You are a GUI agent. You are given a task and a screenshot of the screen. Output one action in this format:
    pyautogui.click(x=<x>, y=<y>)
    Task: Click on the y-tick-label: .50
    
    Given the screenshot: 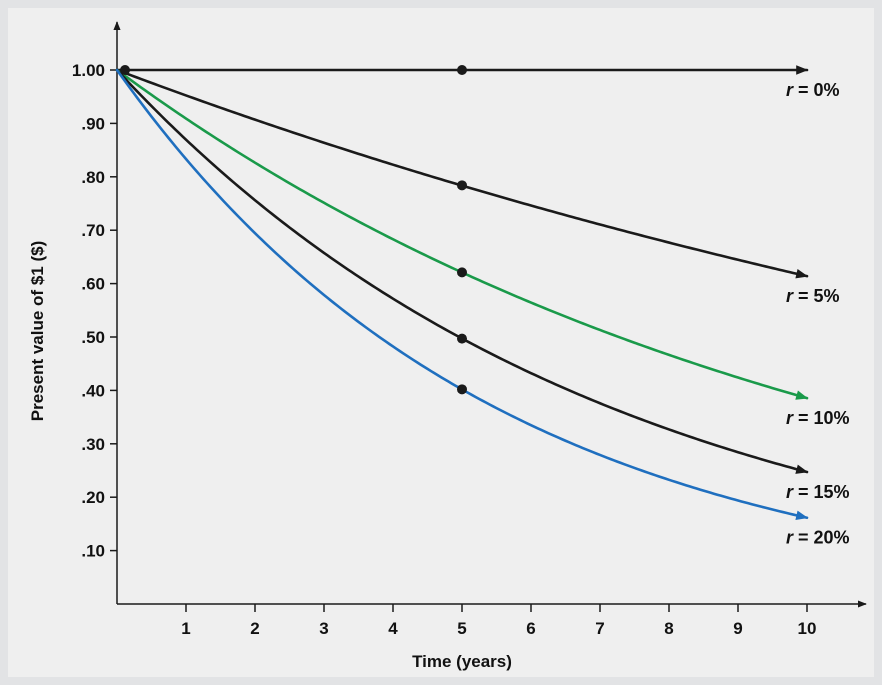 What is the action you would take?
    pyautogui.click(x=93, y=337)
    